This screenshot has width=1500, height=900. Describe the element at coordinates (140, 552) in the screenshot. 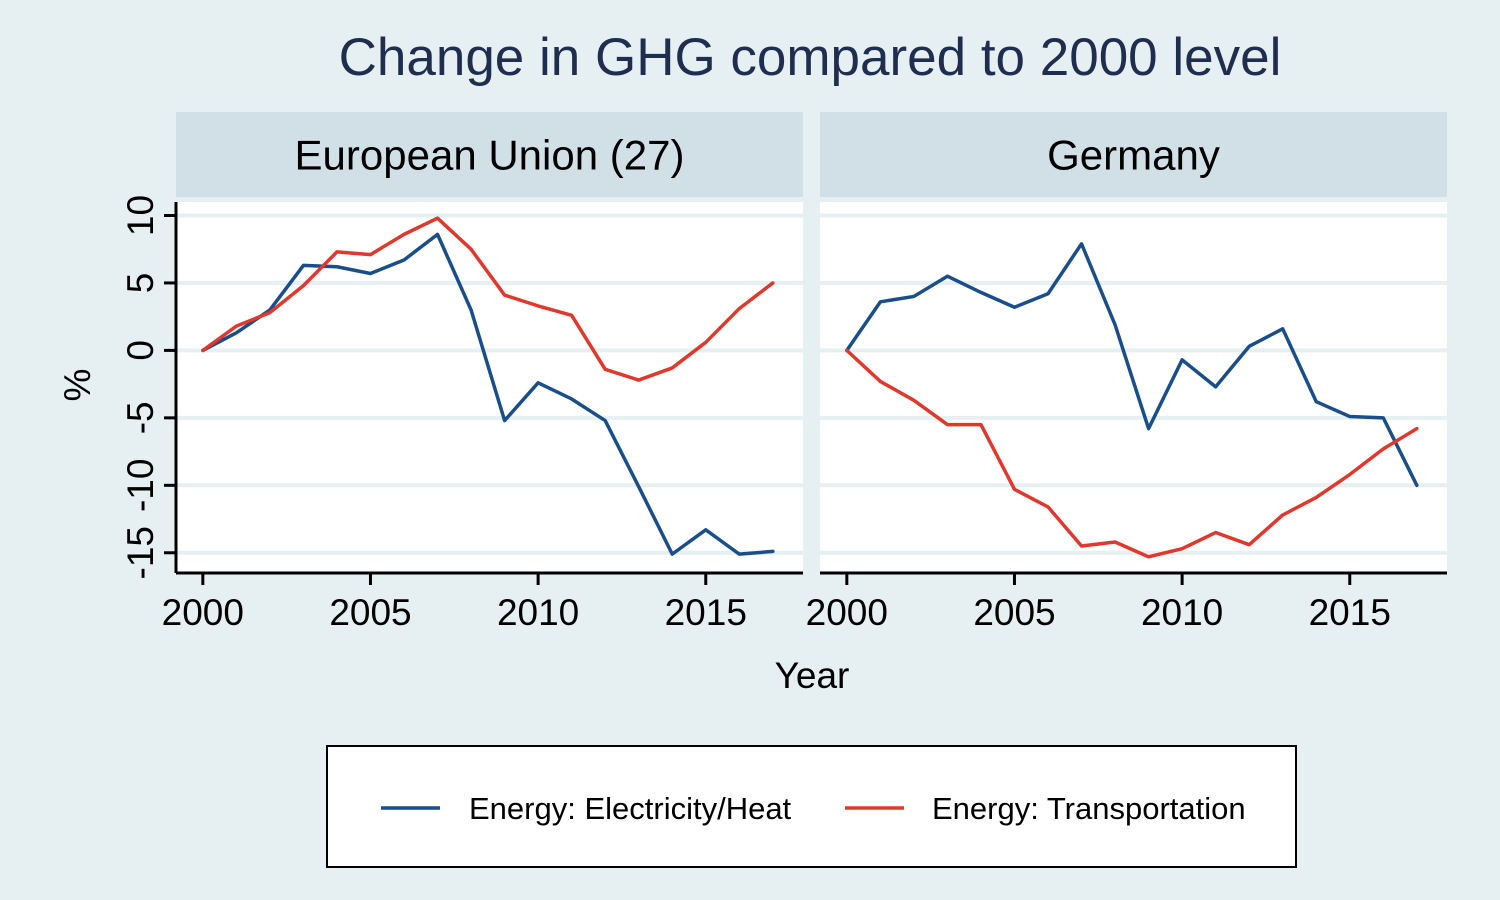

I see `y-tick-label: -15` at that location.